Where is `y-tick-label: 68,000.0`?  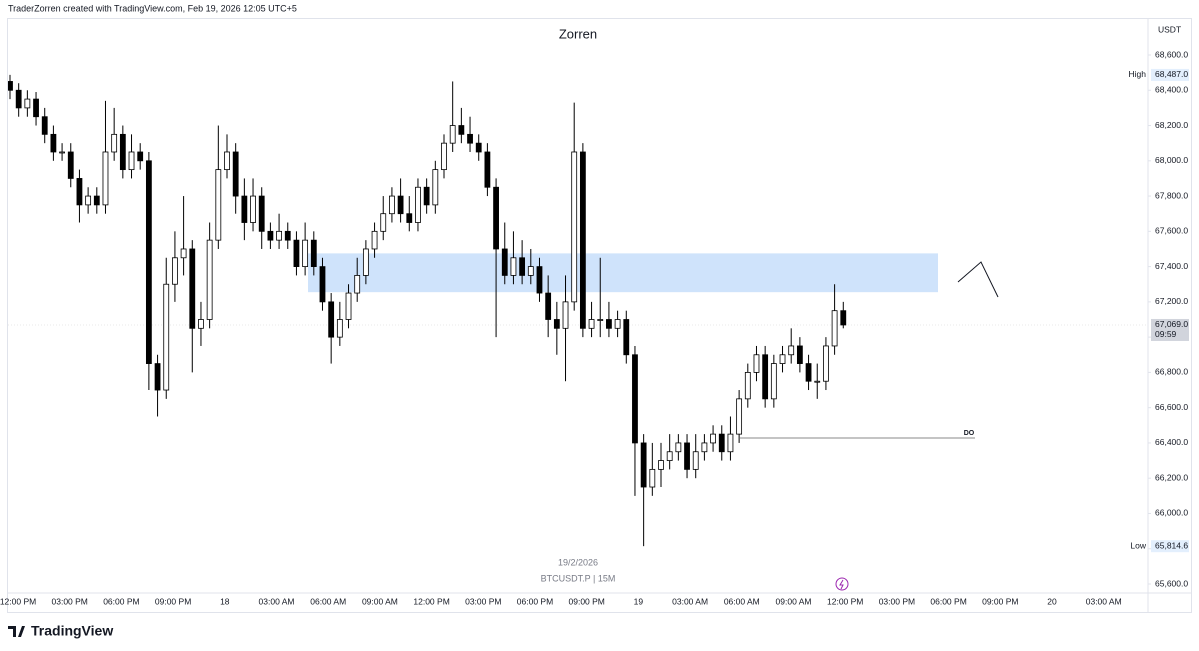
y-tick-label: 68,000.0 is located at coordinates (1171, 160).